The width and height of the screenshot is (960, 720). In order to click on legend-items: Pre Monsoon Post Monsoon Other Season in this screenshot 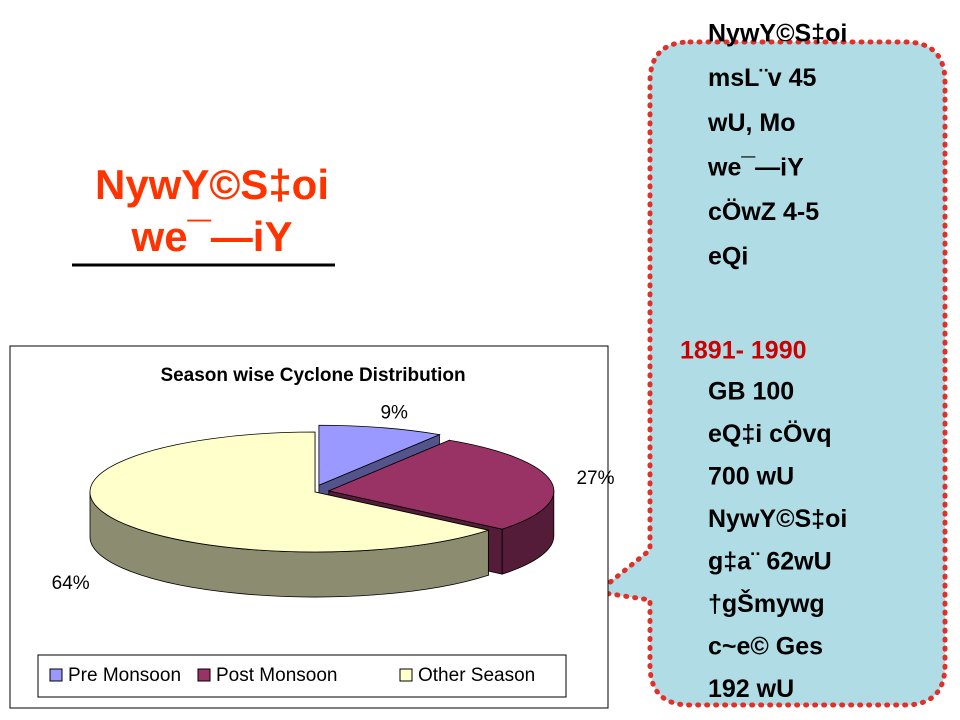, I will do `click(292, 675)`.